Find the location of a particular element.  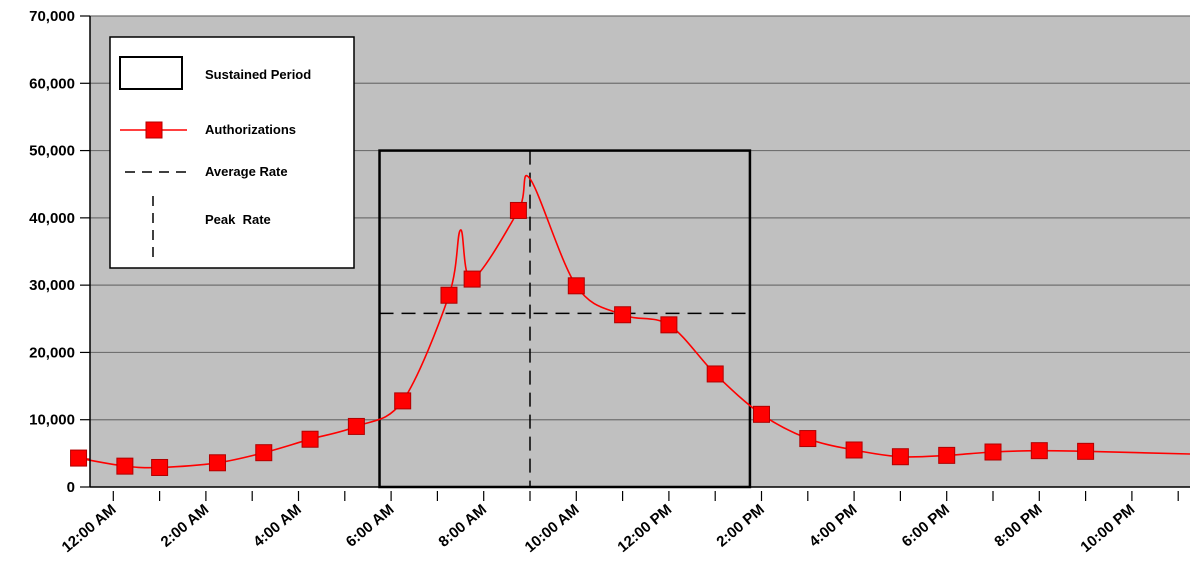

x-tick-label: 12:00 AM is located at coordinates (89, 528).